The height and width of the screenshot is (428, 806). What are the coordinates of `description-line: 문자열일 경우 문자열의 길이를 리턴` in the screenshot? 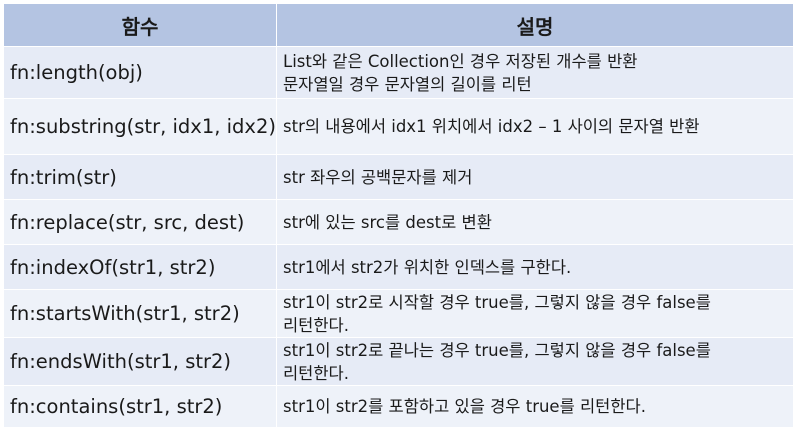 It's located at (407, 84).